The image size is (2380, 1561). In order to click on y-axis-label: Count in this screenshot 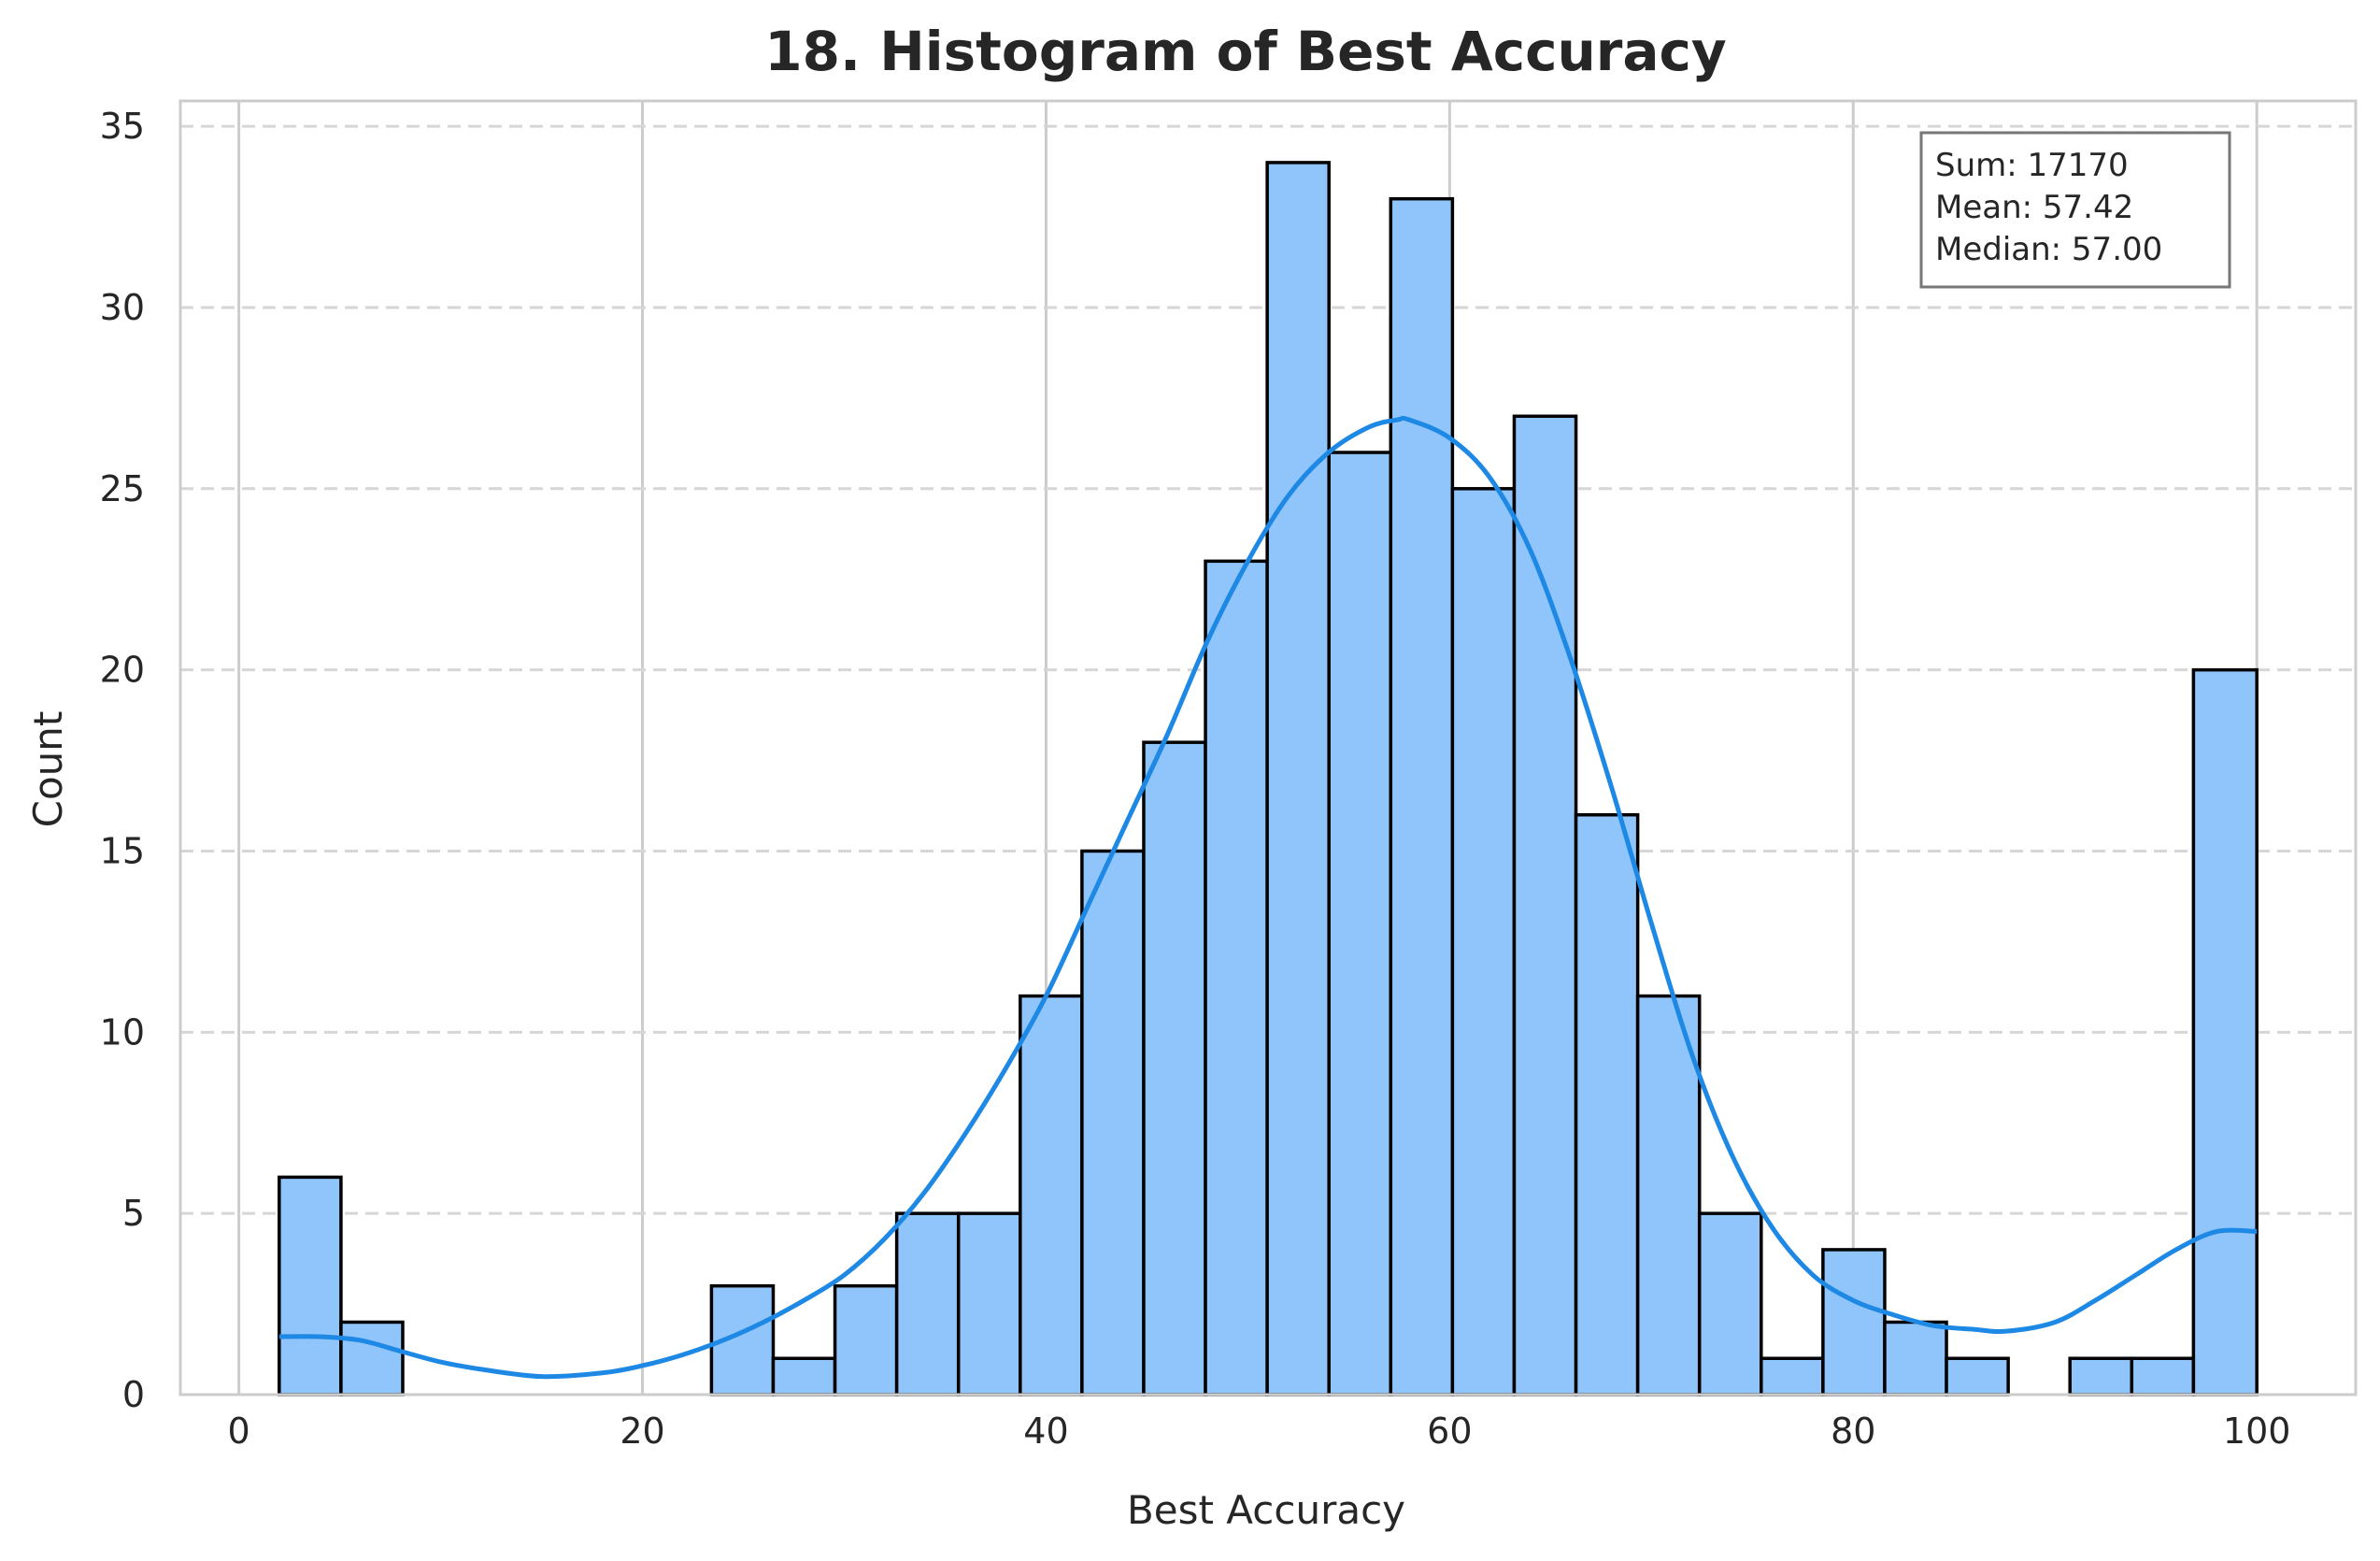, I will do `click(48, 770)`.